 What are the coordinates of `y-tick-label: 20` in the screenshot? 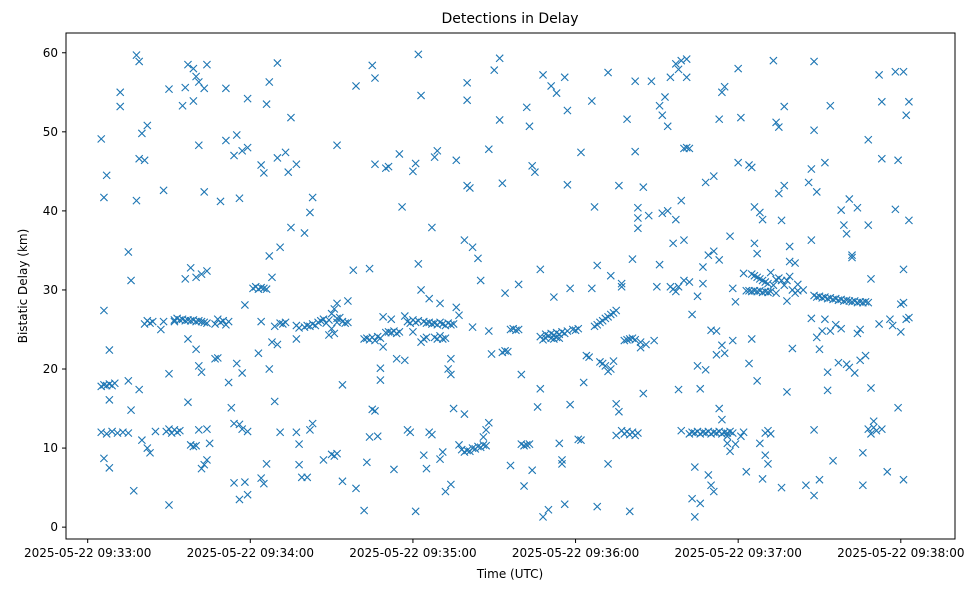 It's located at (50, 369).